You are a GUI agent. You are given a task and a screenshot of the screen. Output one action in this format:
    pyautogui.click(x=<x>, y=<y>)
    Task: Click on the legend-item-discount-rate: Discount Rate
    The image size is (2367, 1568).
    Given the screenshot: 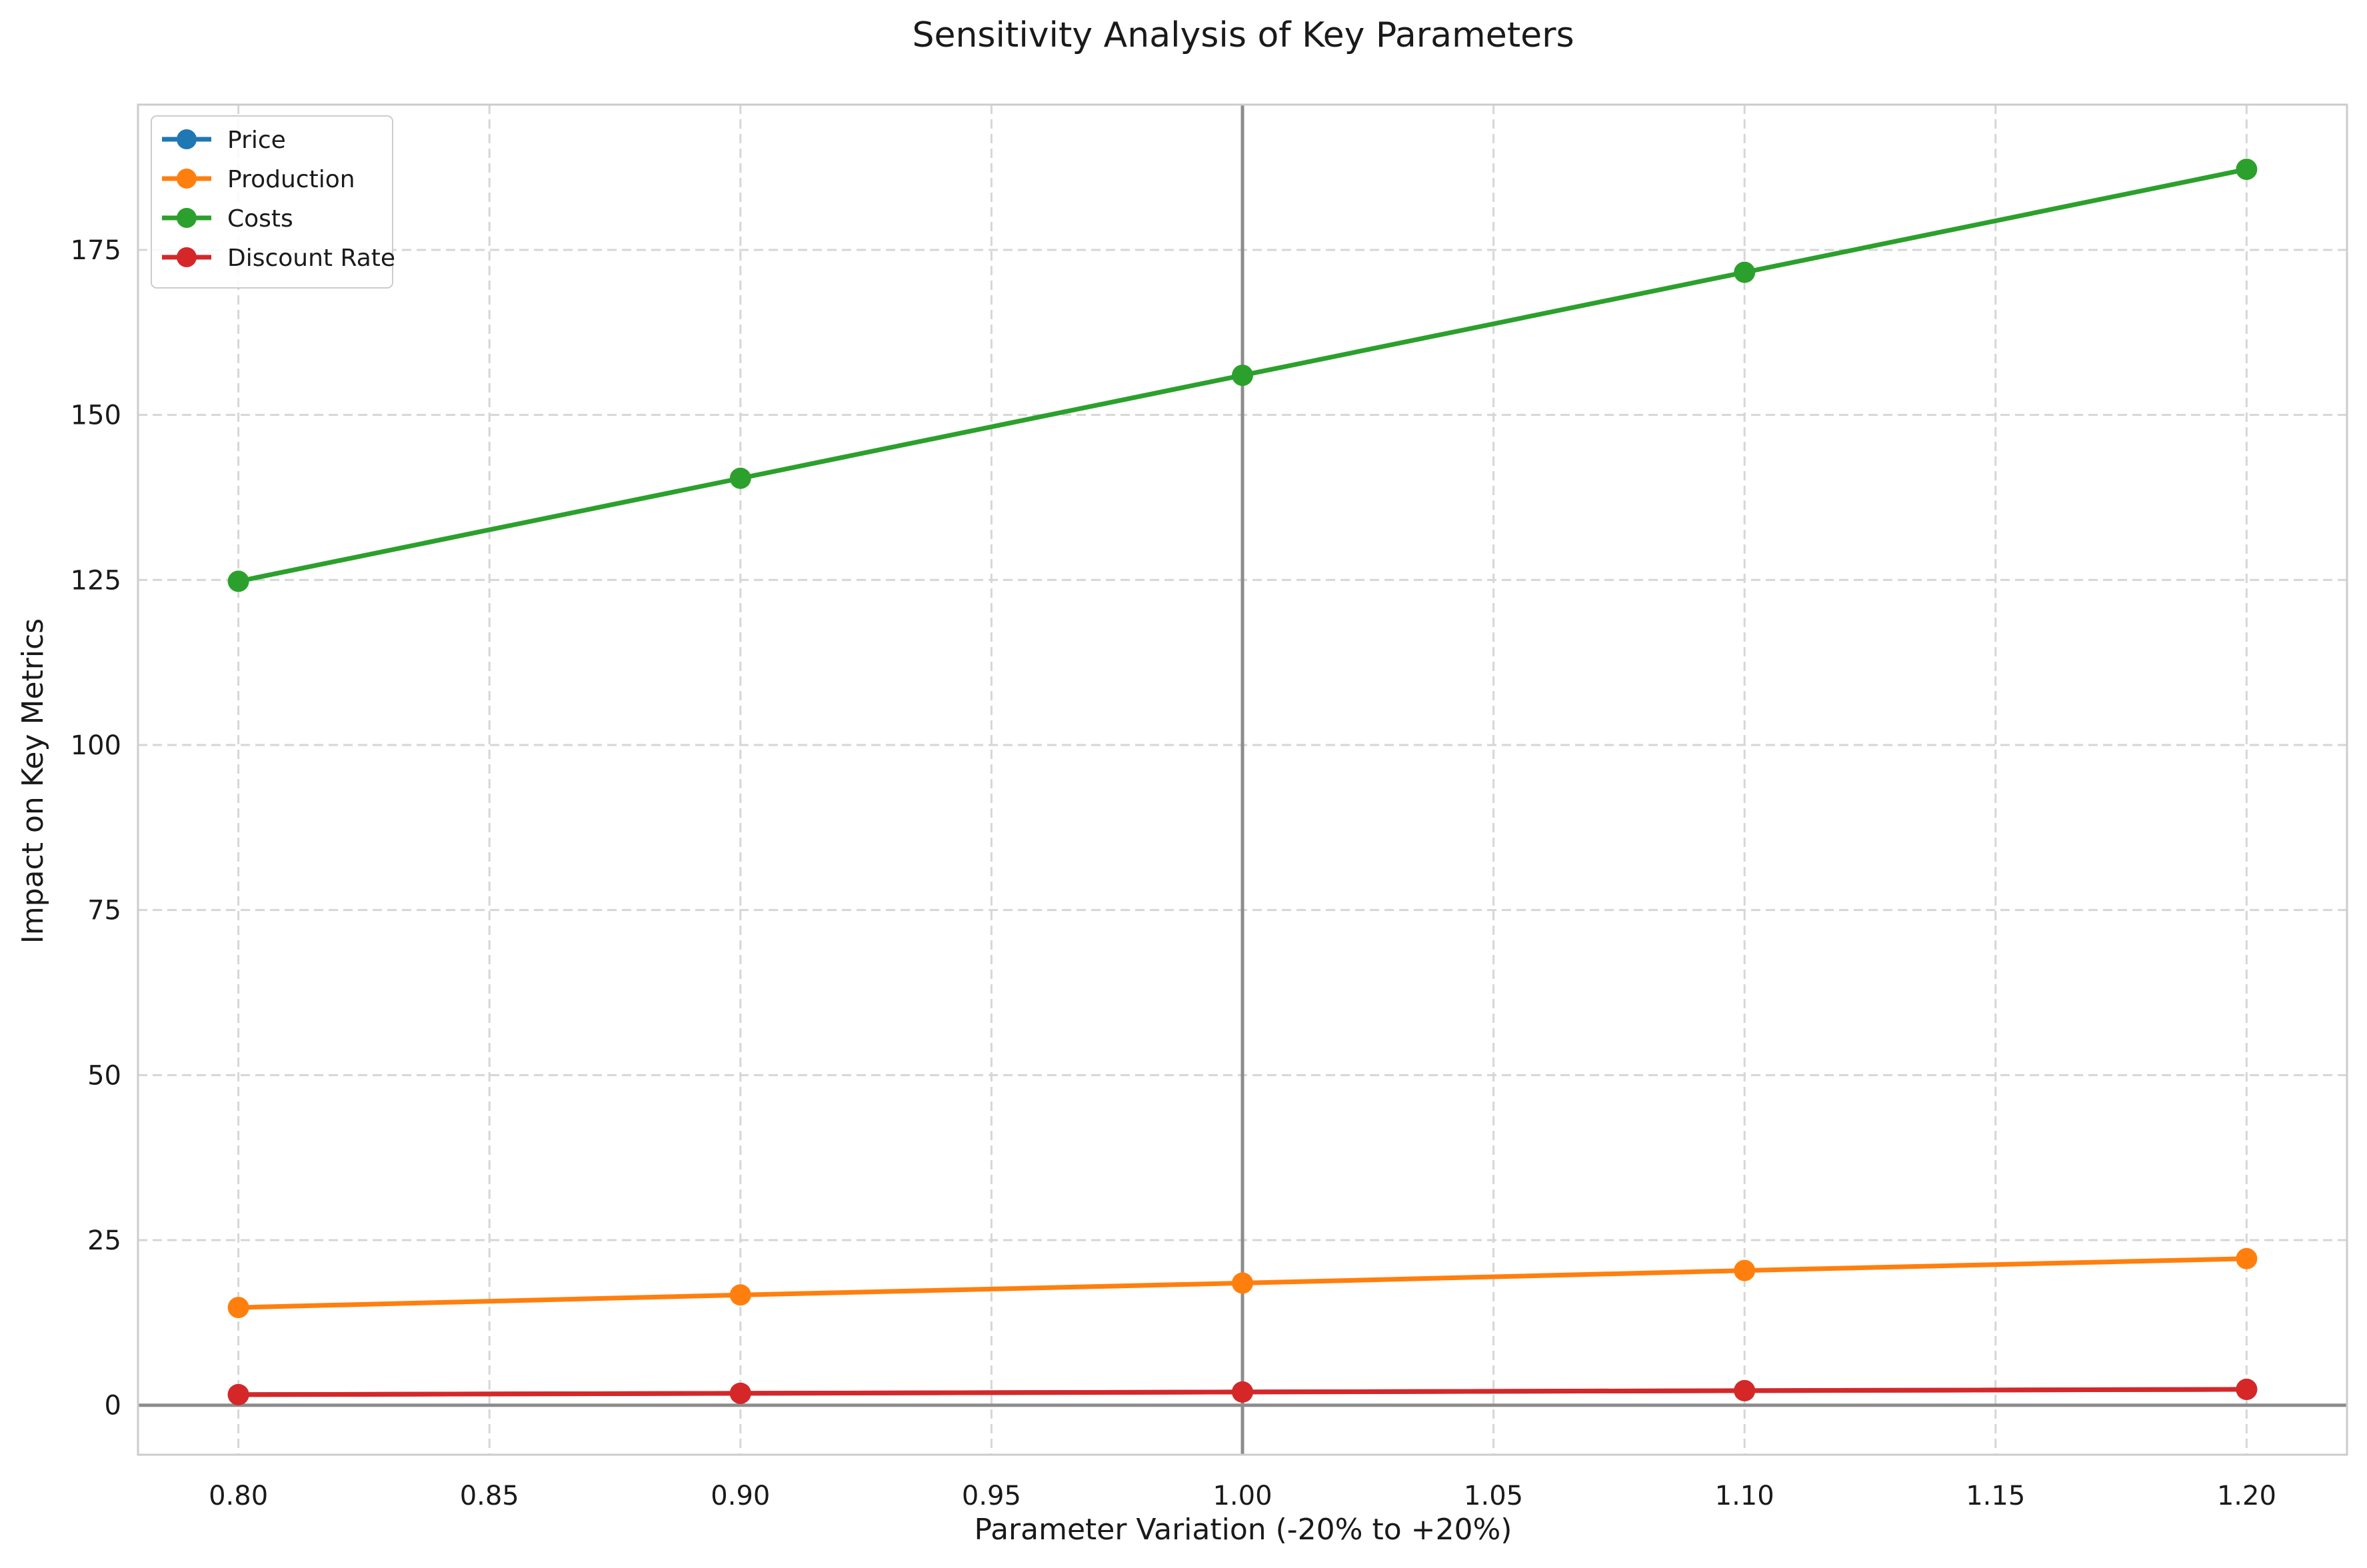 What is the action you would take?
    pyautogui.click(x=278, y=259)
    